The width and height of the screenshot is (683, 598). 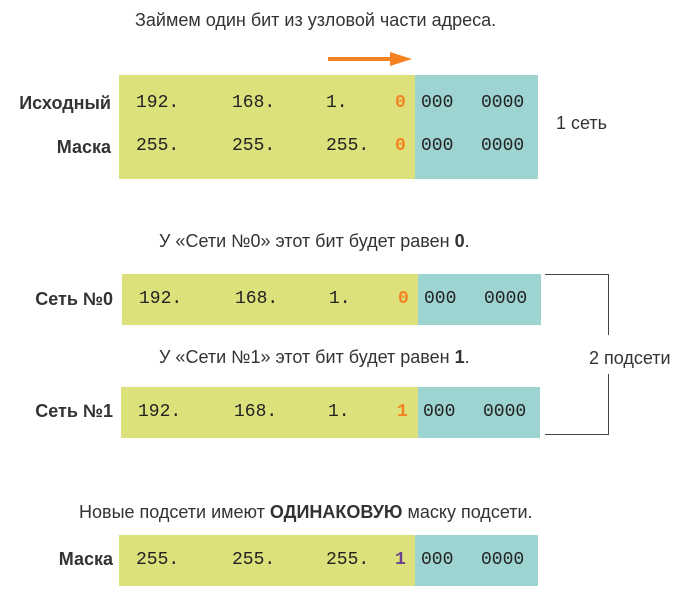 What do you see at coordinates (83, 147) in the screenshot?
I see `label-mask: Маска` at bounding box center [83, 147].